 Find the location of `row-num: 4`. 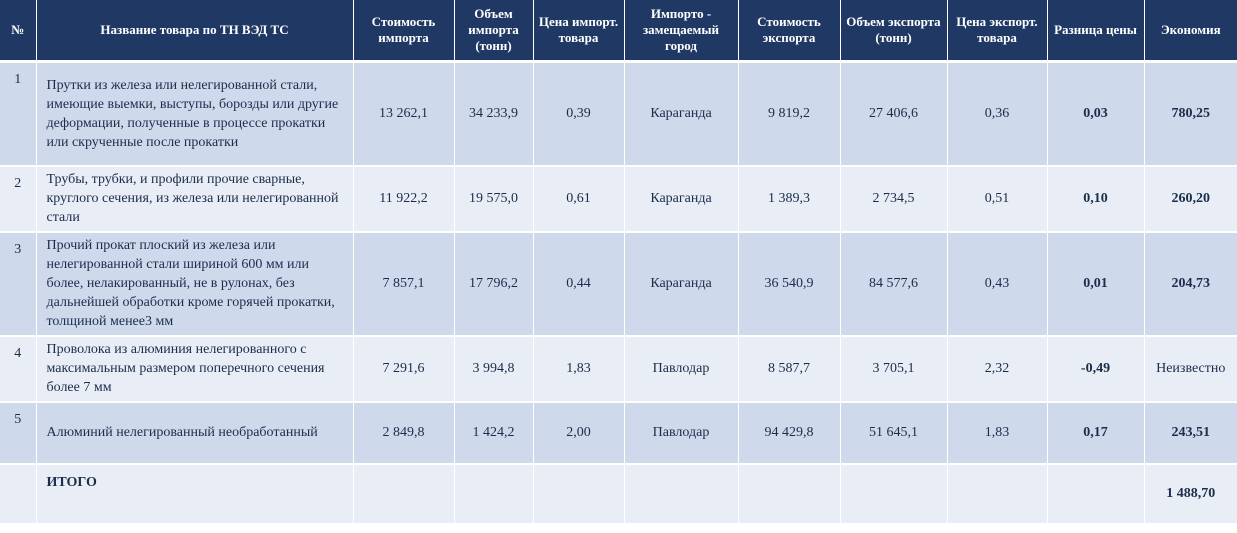

row-num: 4 is located at coordinates (18, 369).